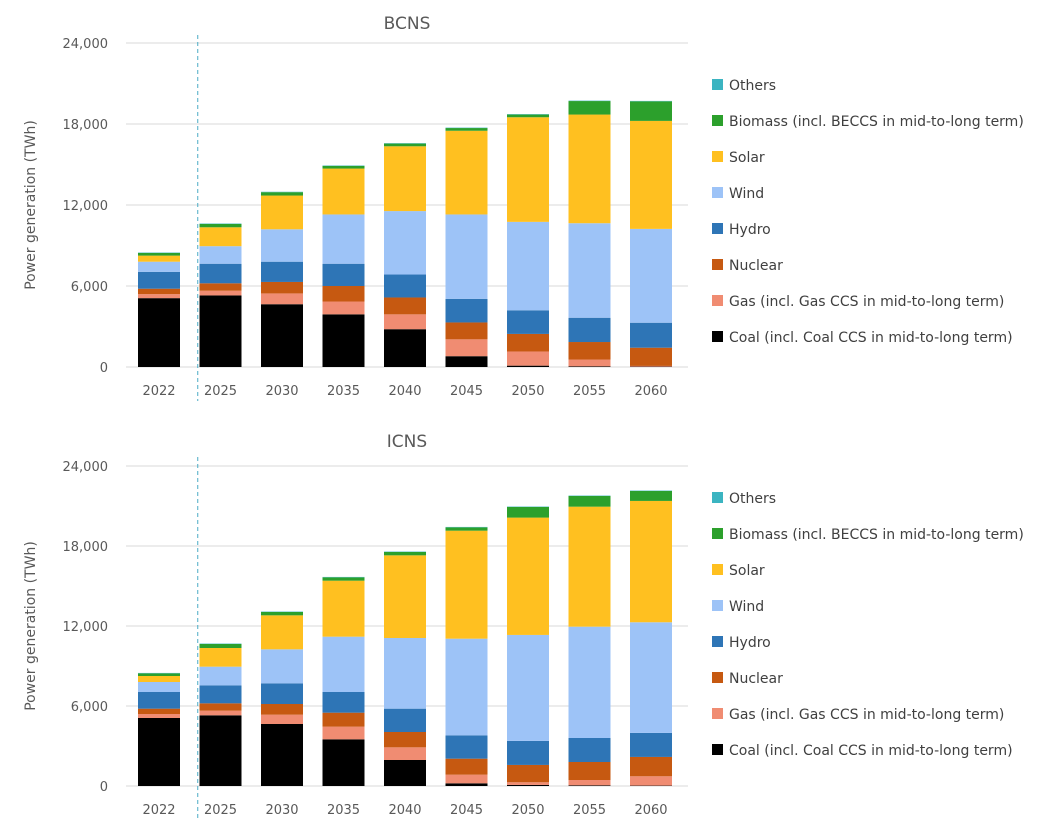 The width and height of the screenshot is (1047, 823). What do you see at coordinates (86, 44) in the screenshot?
I see `y-tick-label: 24,000` at bounding box center [86, 44].